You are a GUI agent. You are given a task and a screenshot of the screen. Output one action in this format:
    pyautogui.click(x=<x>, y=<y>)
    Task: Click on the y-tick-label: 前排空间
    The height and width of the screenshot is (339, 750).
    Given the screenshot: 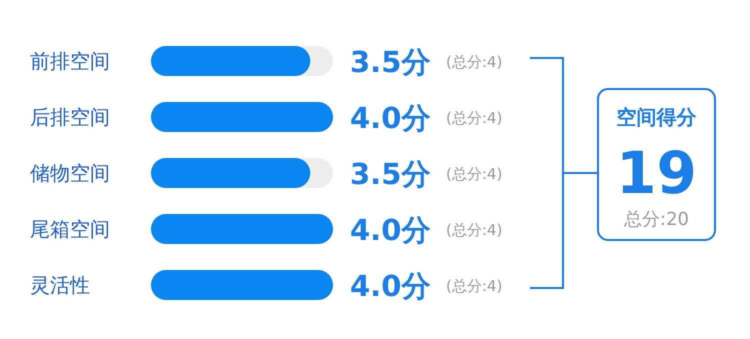 What is the action you would take?
    pyautogui.click(x=70, y=61)
    